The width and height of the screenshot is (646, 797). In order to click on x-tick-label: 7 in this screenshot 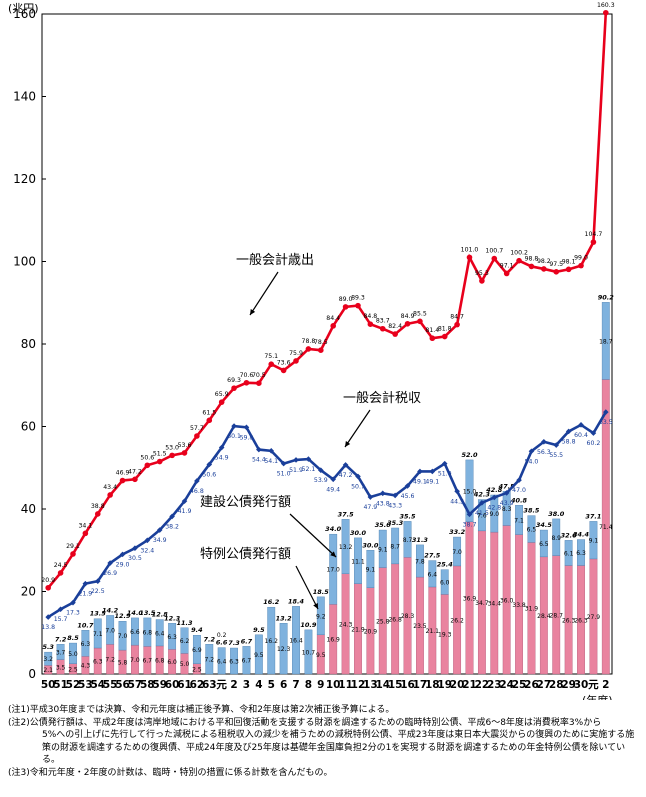, I will do `click(295, 685)`.